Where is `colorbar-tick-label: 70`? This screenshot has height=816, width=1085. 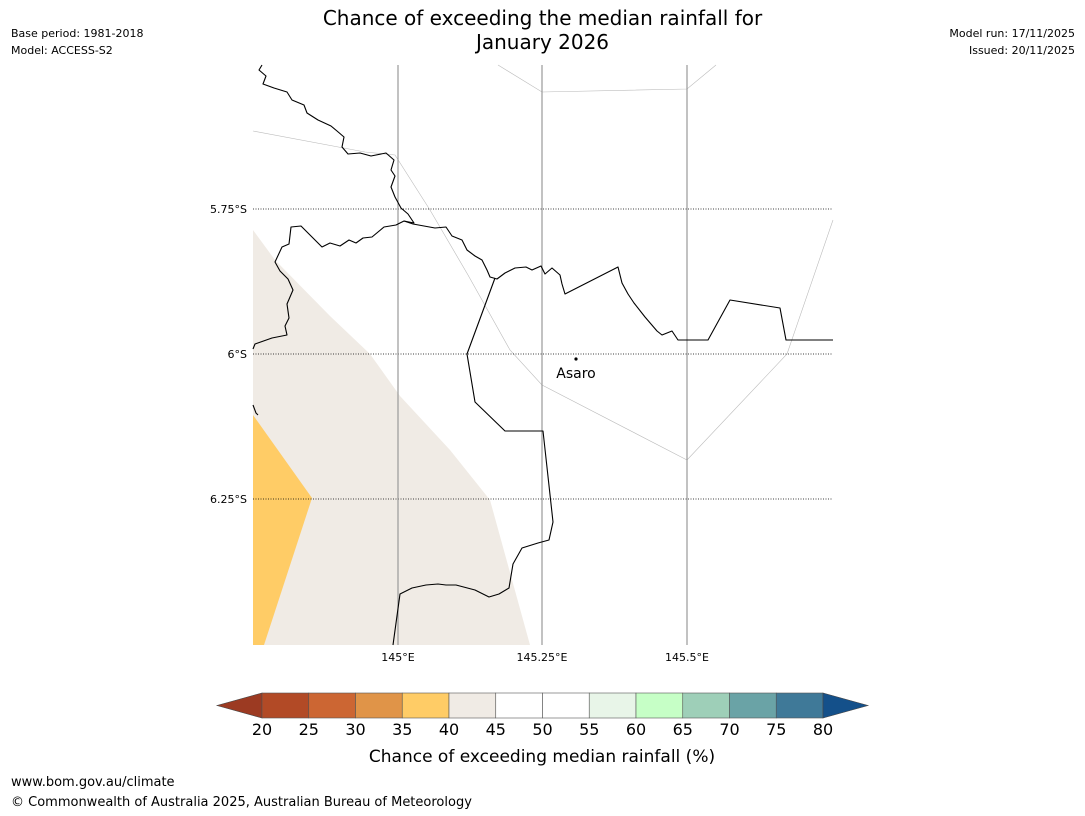
colorbar-tick-label: 70 is located at coordinates (729, 729).